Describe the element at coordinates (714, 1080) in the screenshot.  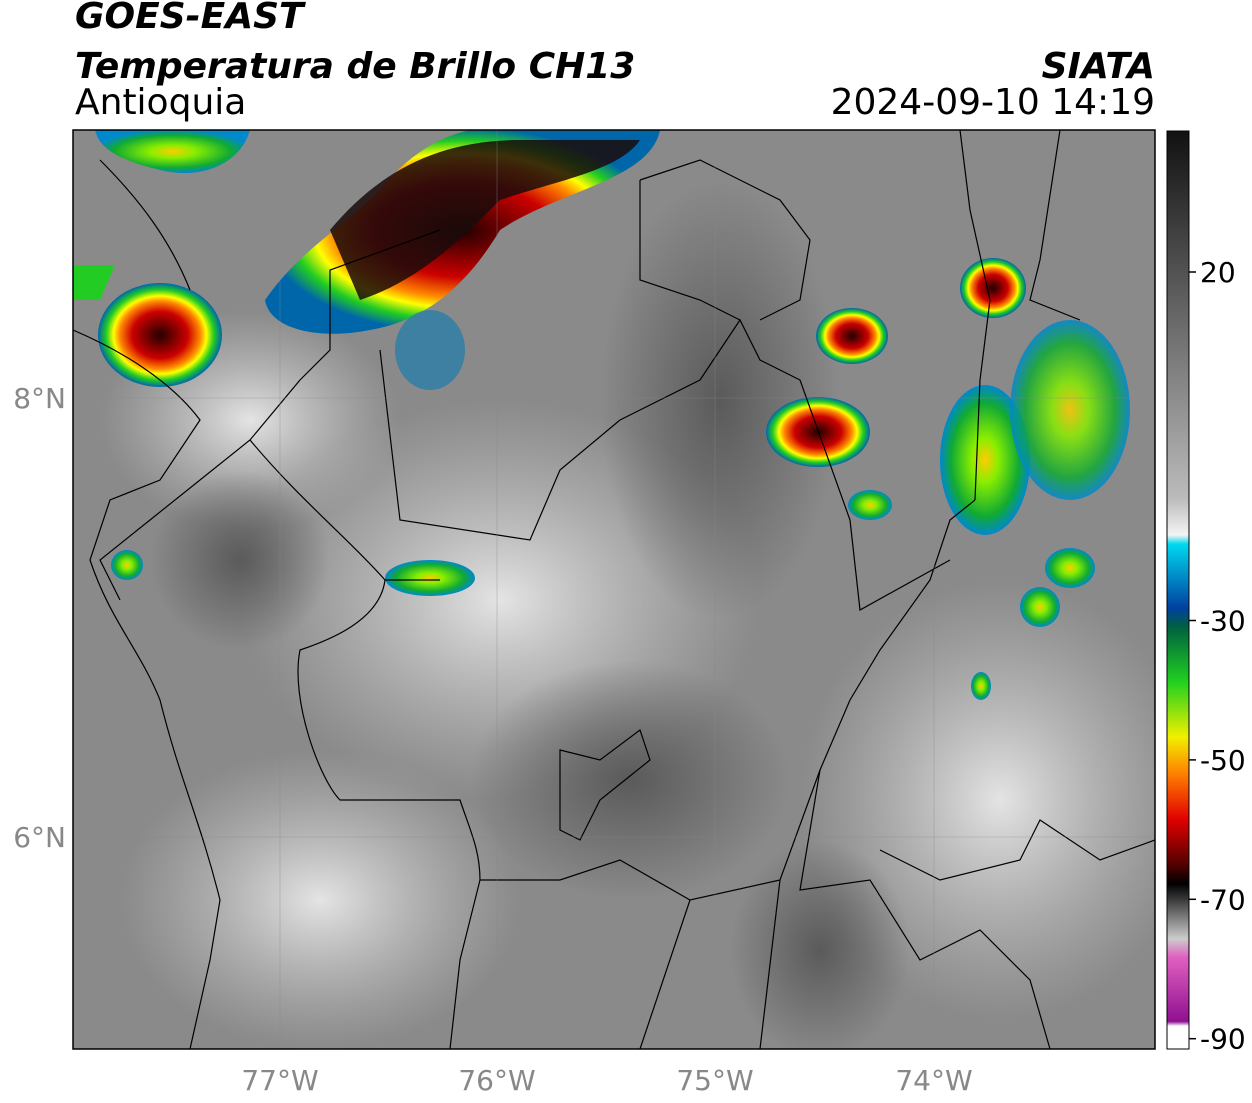
I see `lon-label: 75°W` at that location.